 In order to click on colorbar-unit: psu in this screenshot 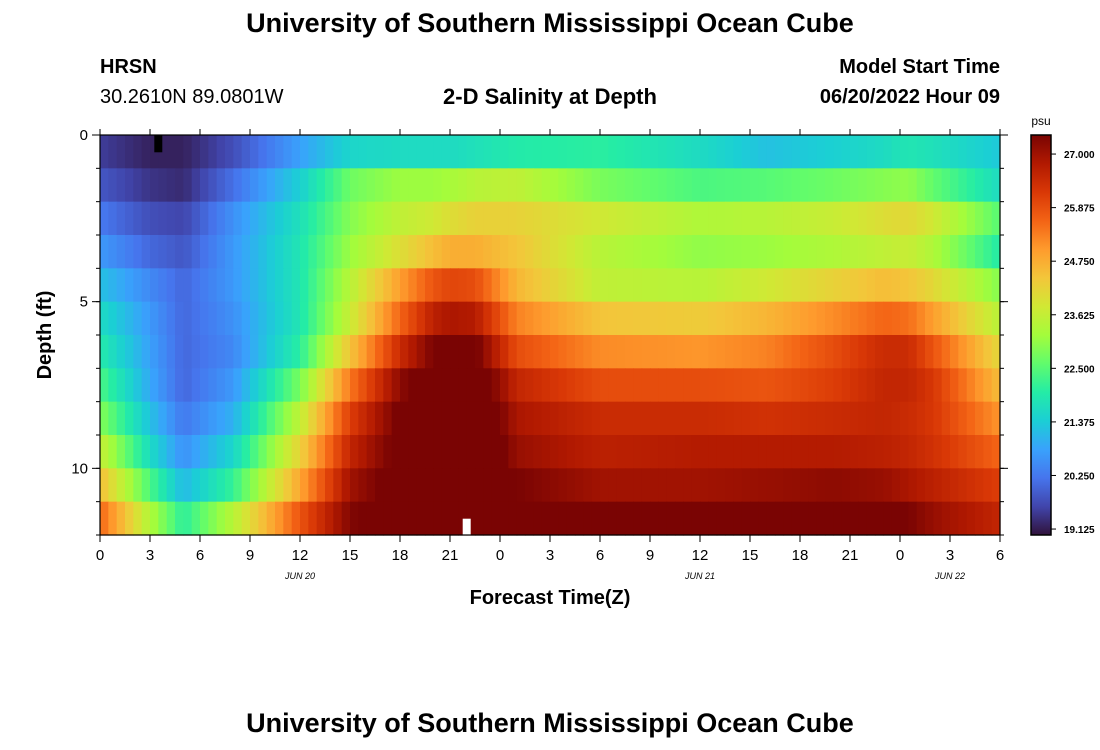, I will do `click(1040, 121)`.